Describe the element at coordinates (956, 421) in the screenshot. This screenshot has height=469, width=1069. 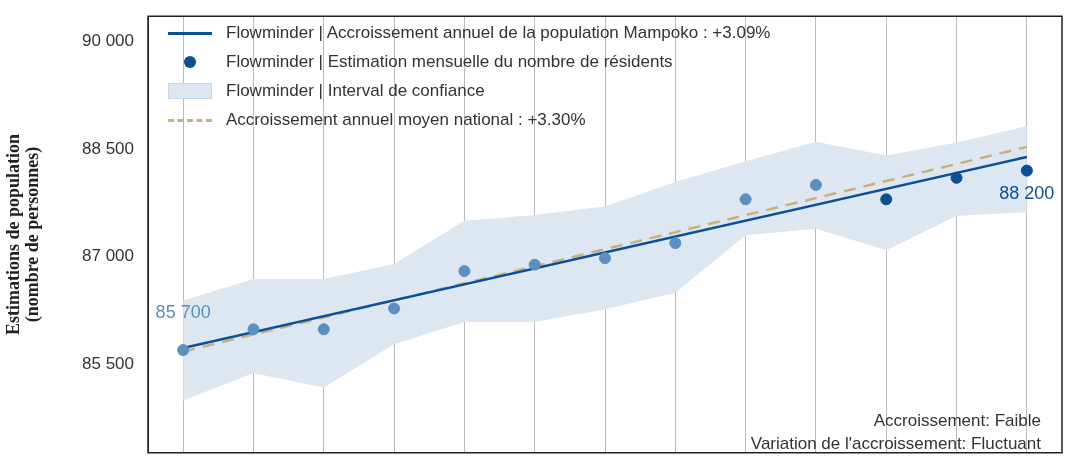
I see `annotation: Accroissement: Faible` at that location.